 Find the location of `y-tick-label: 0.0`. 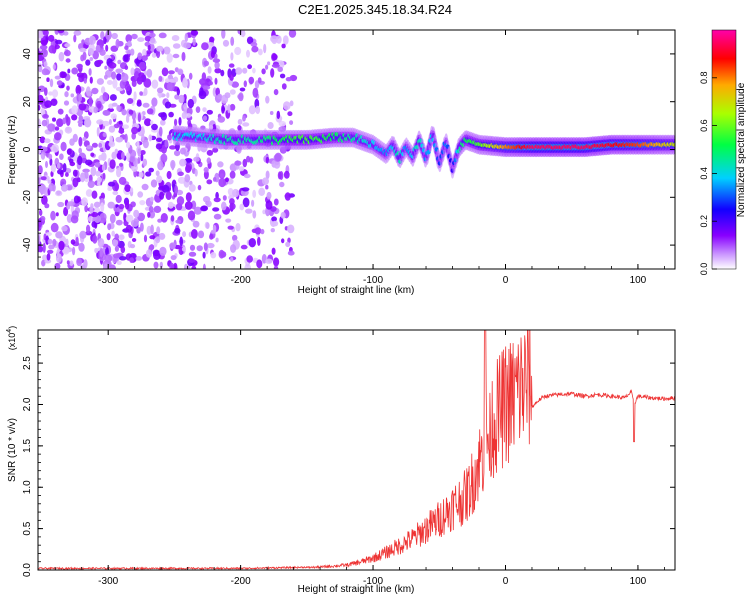

y-tick-label: 0.0 is located at coordinates (27, 570).